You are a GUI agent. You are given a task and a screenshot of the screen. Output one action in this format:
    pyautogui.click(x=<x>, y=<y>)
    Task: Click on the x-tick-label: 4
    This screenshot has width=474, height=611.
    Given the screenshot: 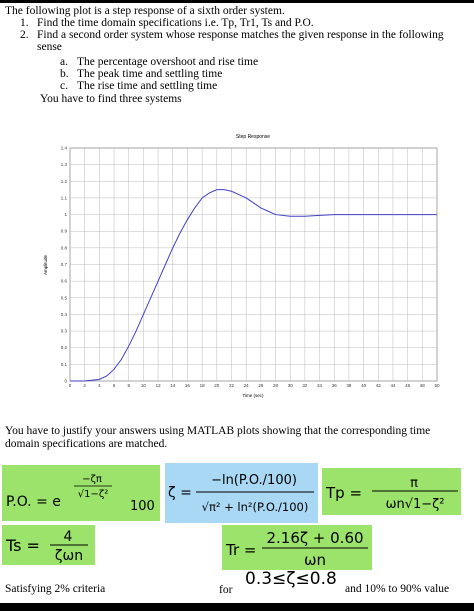 What is the action you would take?
    pyautogui.click(x=99, y=385)
    